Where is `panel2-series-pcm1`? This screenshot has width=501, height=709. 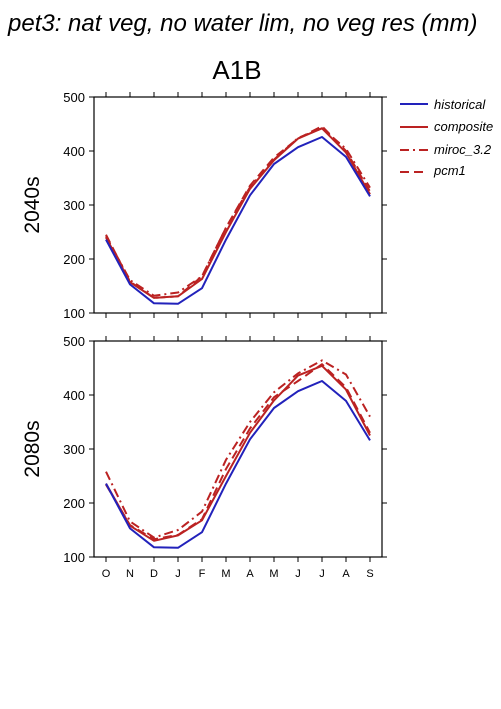
panel2-series-pcm1 is located at coordinates (238, 452).